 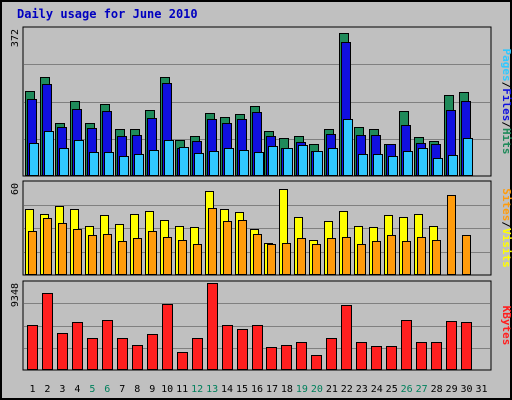 What do you see at coordinates (167, 389) in the screenshot?
I see `x-tick-label-10: 10` at bounding box center [167, 389].